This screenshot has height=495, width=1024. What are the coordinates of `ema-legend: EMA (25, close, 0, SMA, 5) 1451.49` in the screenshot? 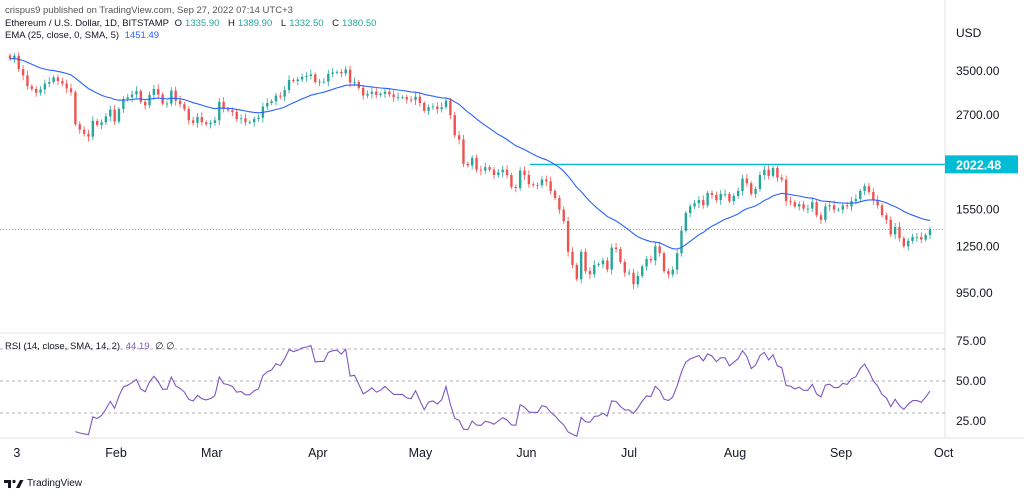 It's located at (83, 36).